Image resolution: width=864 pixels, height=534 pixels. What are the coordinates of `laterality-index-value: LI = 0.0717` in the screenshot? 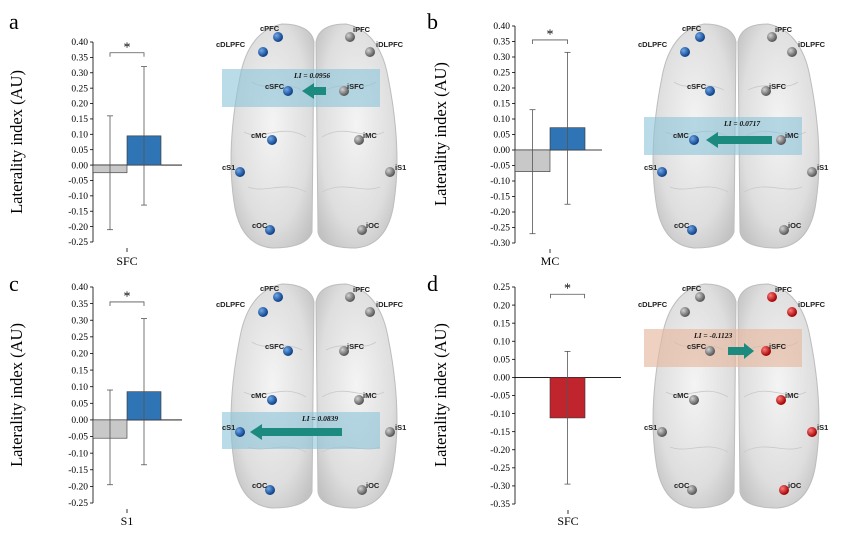 It's located at (741, 123).